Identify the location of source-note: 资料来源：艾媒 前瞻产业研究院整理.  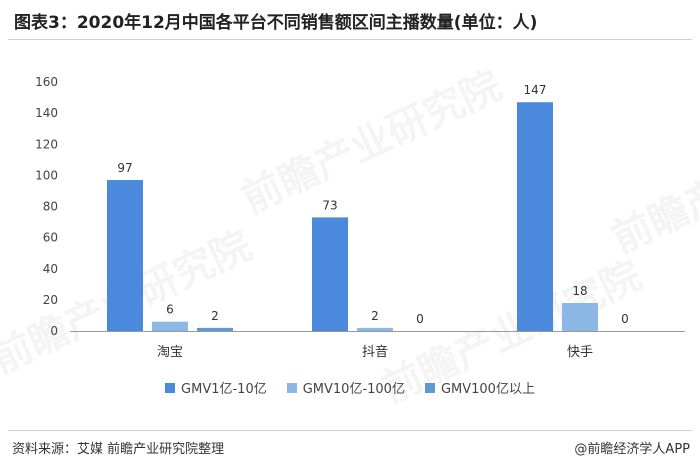
(118, 449).